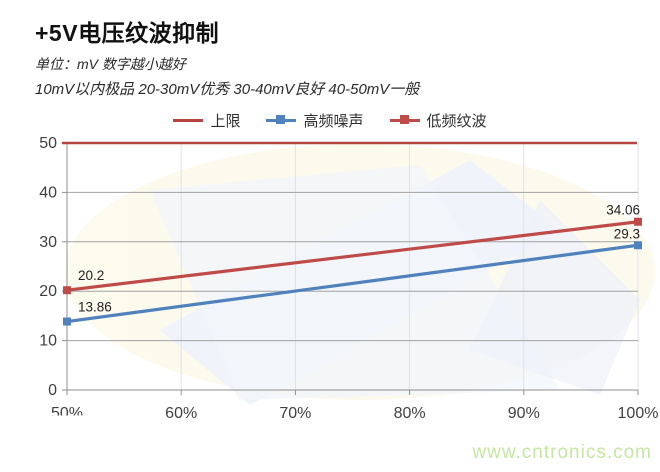 The width and height of the screenshot is (660, 472). I want to click on legend-label: 高频噪声, so click(333, 121).